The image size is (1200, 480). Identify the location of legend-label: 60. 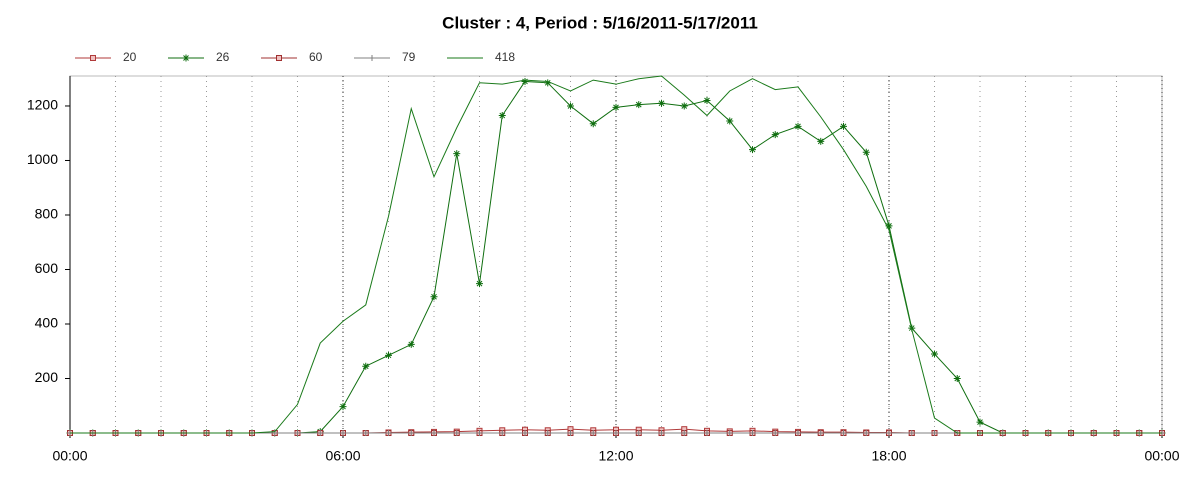
(316, 57).